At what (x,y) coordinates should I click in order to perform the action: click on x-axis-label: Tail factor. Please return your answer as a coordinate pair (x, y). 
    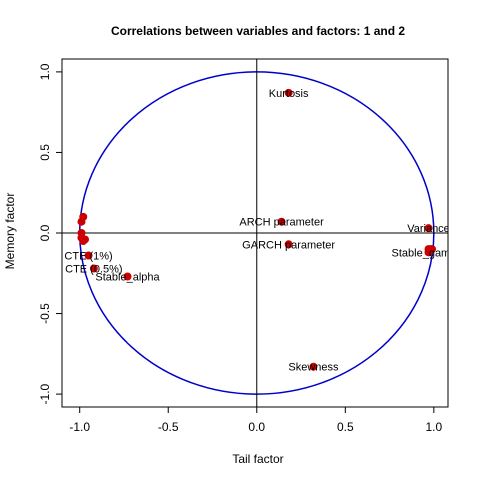
    Looking at the image, I should click on (257, 459).